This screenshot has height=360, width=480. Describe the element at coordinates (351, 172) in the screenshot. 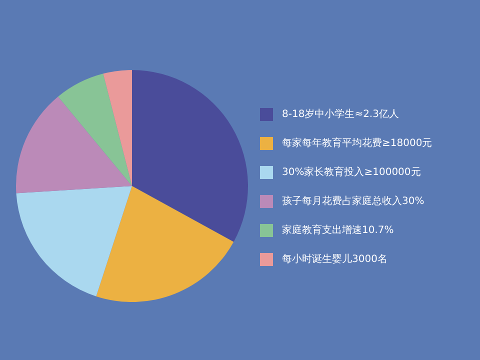

I see `legend-label: 30%家长教育投入≥100000元` at that location.